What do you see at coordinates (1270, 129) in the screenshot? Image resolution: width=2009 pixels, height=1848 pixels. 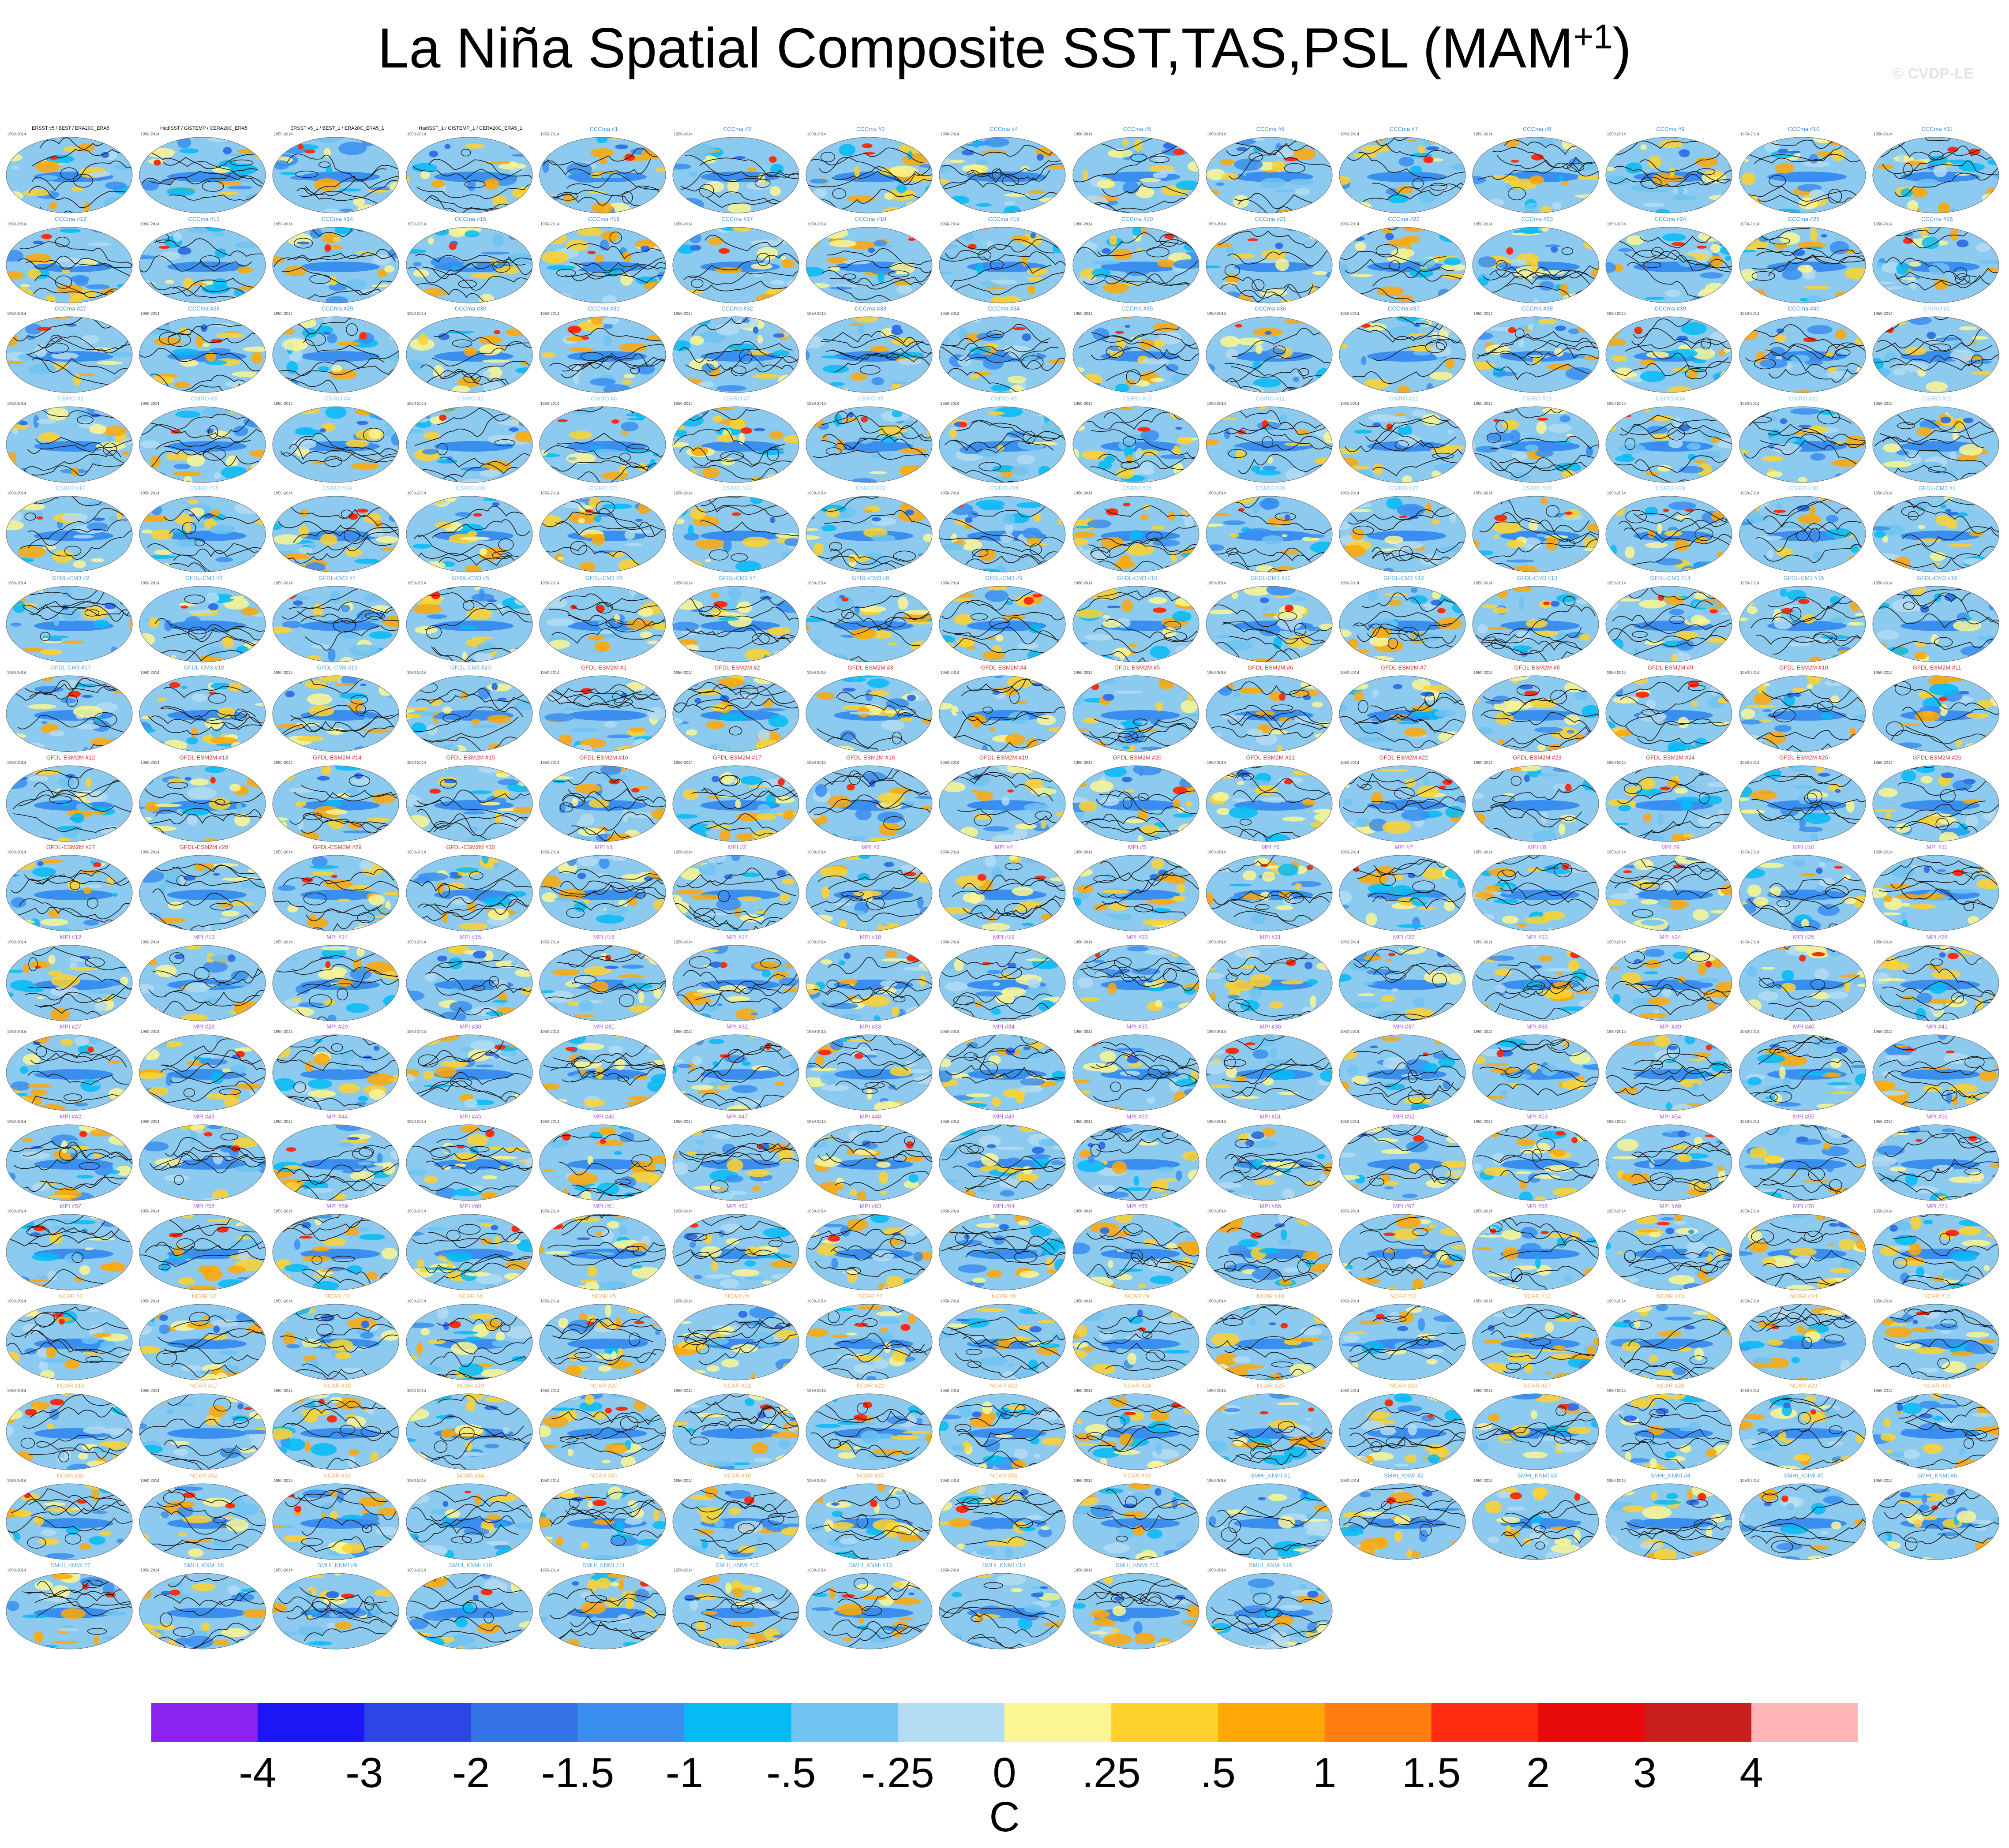 I see `panel-title: CCCma #6` at bounding box center [1270, 129].